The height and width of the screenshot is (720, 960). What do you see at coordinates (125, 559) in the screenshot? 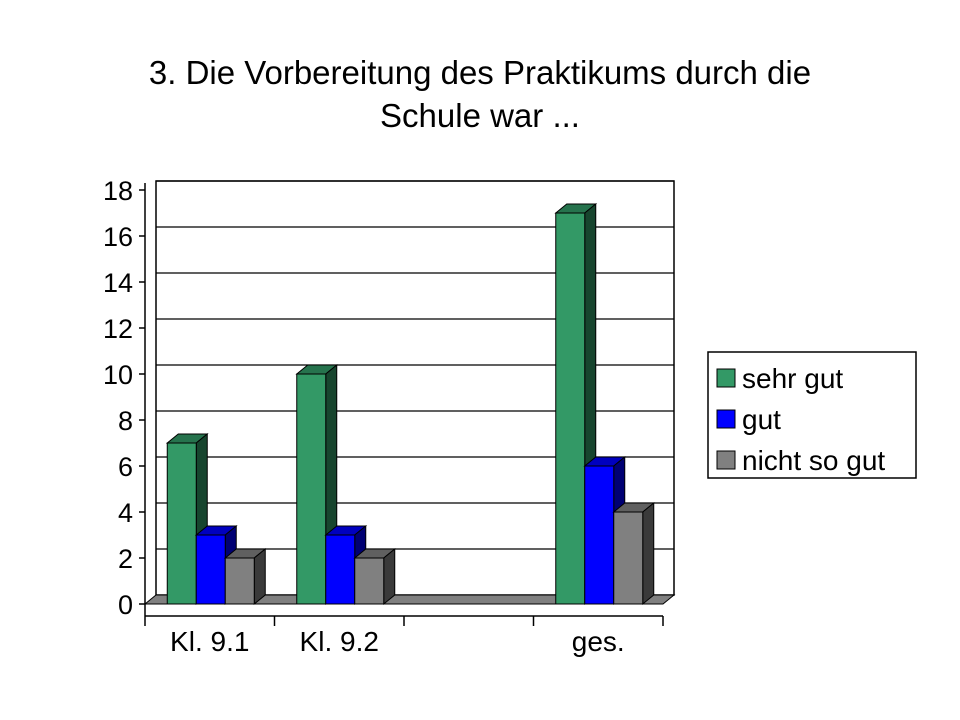
I see `y-tick-label: 2` at bounding box center [125, 559].